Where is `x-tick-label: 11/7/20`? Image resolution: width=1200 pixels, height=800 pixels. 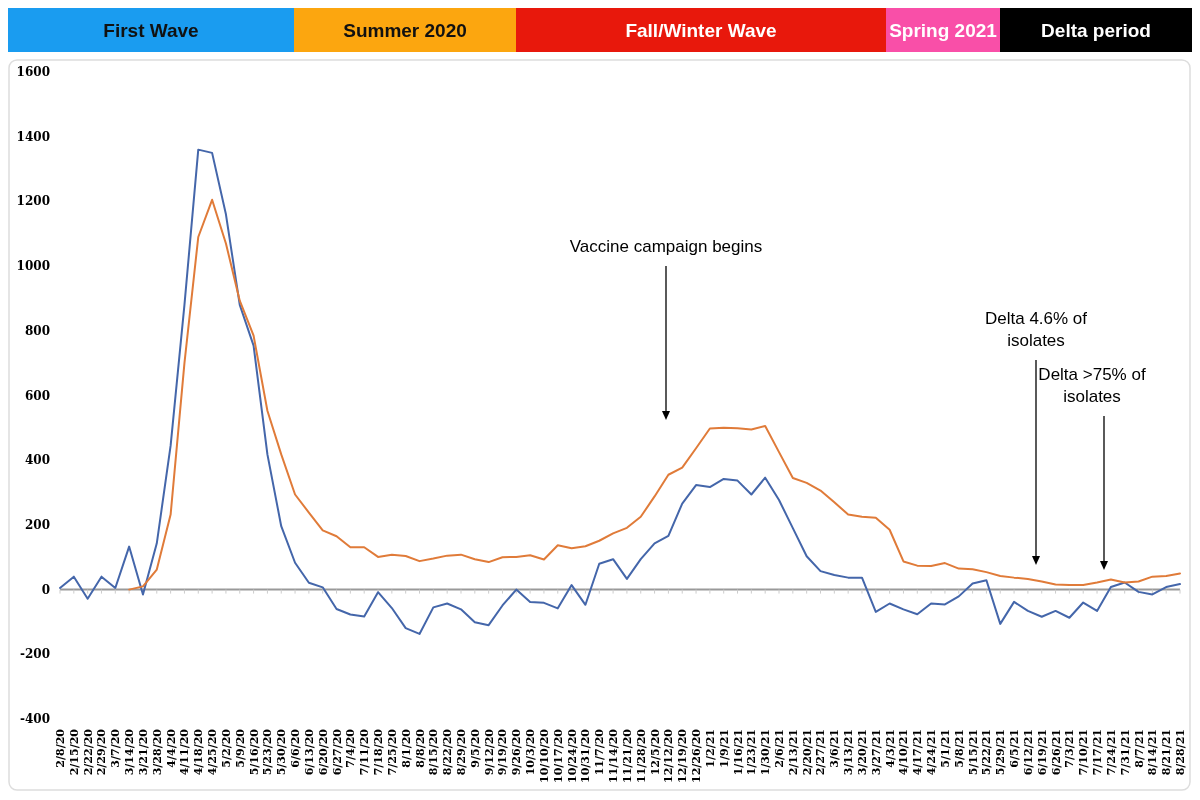 x-tick-label: 11/7/20 is located at coordinates (600, 752).